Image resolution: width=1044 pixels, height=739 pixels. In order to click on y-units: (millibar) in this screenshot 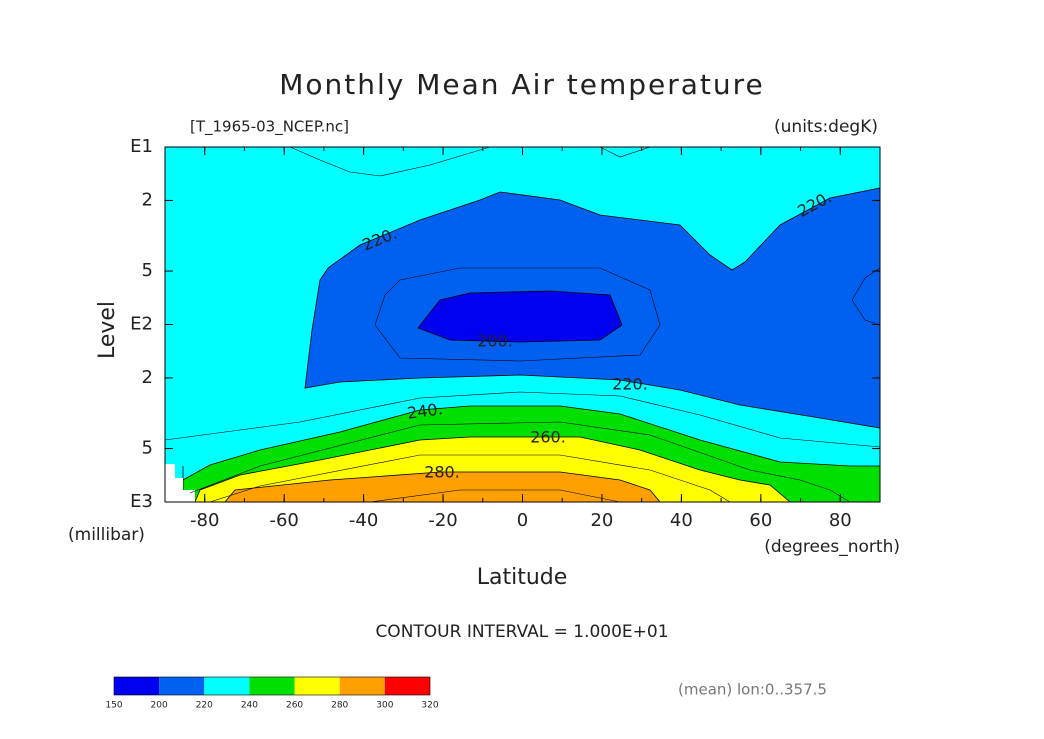, I will do `click(106, 535)`.